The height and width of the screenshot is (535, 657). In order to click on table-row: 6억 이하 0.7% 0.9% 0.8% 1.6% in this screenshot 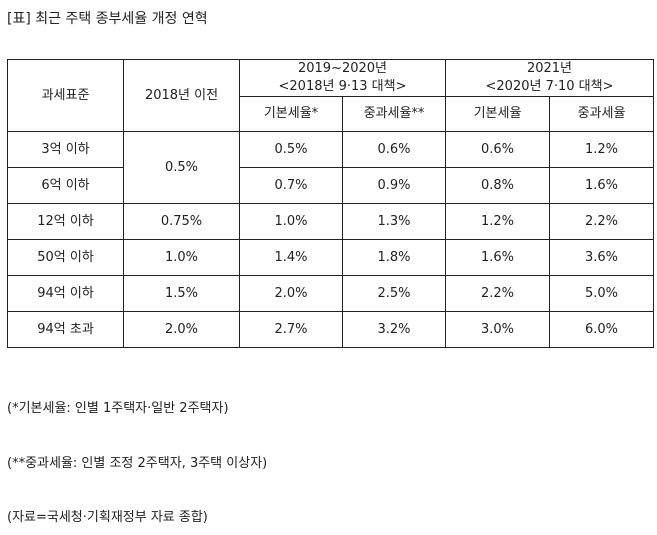, I will do `click(330, 185)`.